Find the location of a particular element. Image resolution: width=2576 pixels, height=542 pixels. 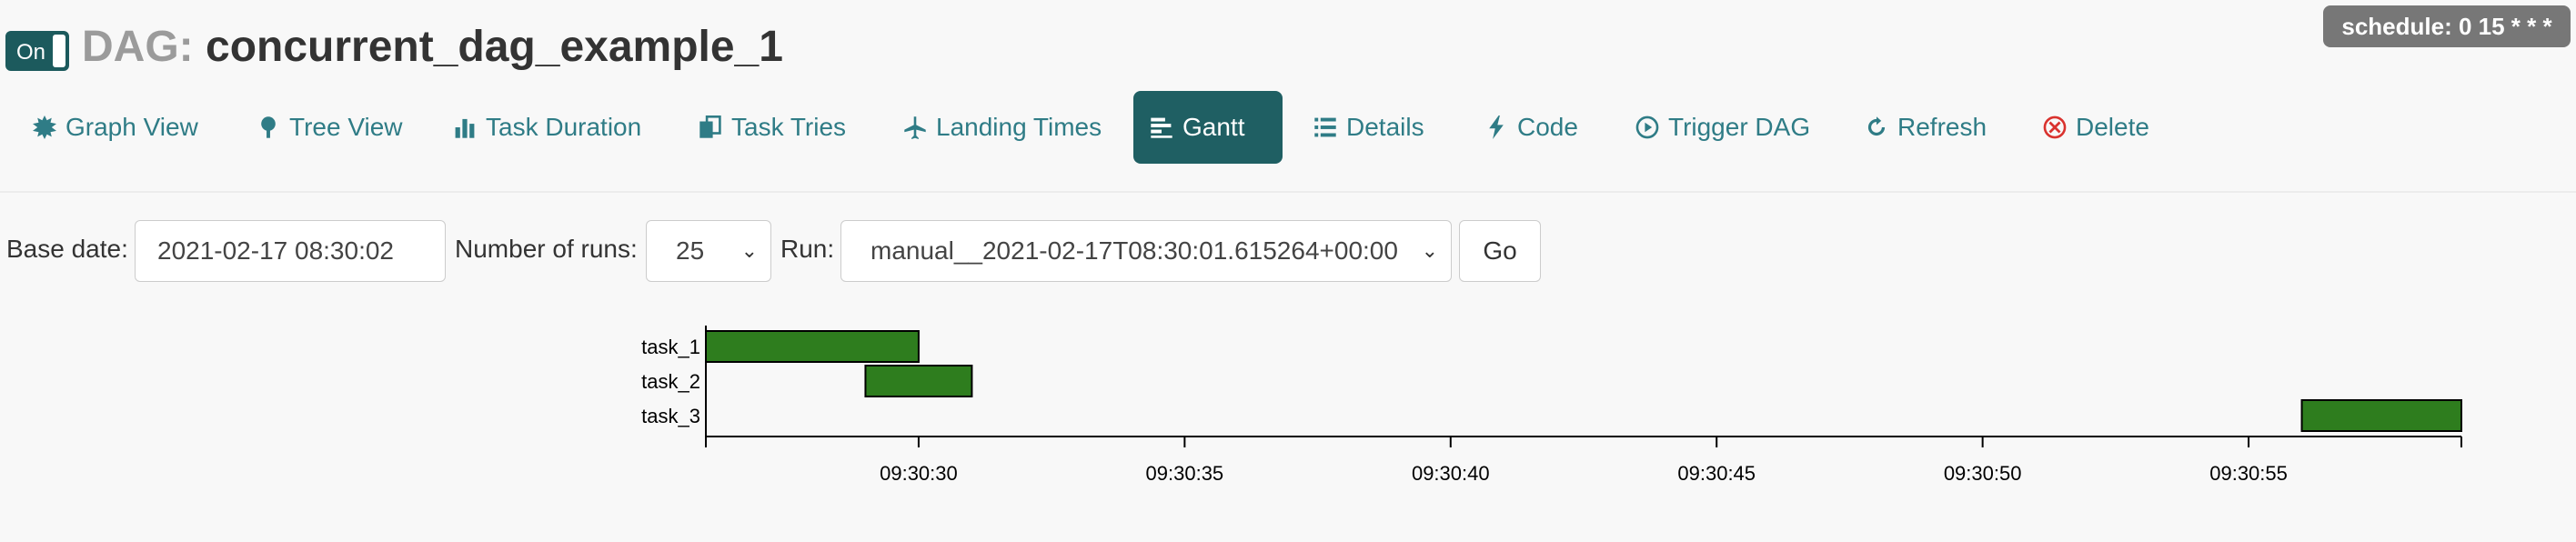

gantt-icon is located at coordinates (1161, 127).